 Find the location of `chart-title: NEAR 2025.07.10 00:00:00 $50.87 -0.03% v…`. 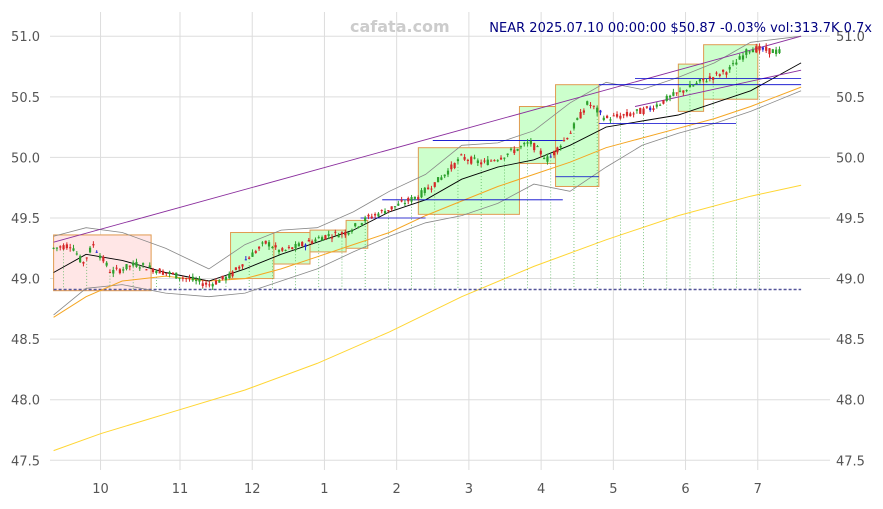

chart-title: NEAR 2025.07.10 00:00:00 $50.87 -0.03% v… is located at coordinates (680, 28).